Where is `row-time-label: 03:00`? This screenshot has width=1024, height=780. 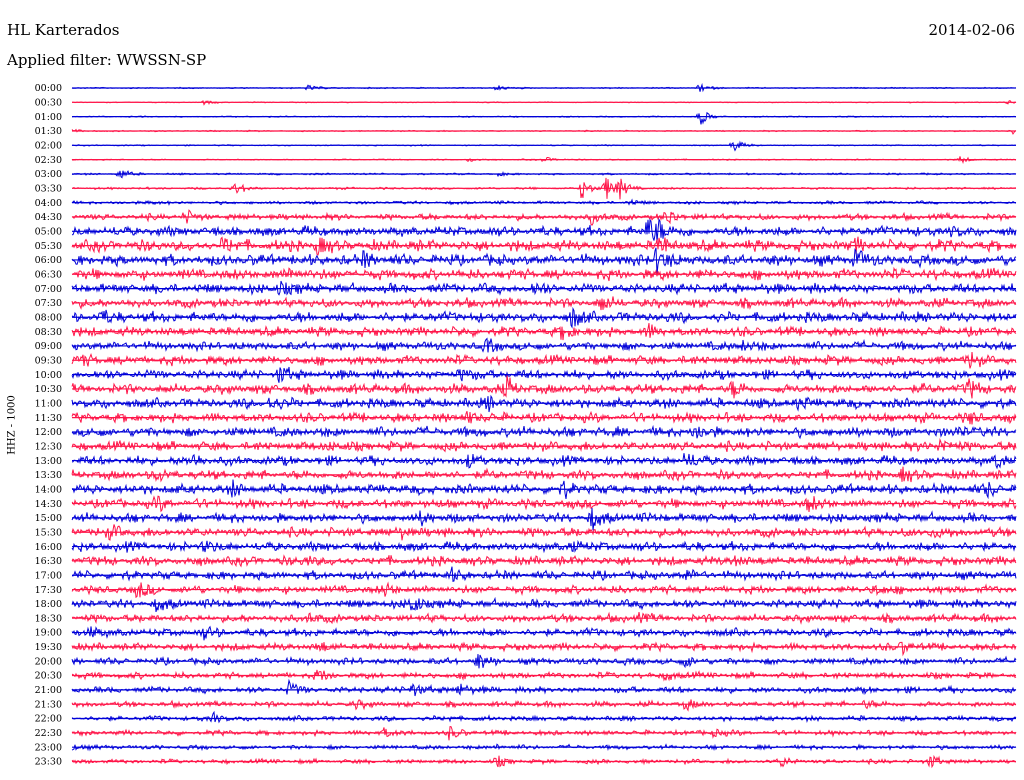 row-time-label: 03:00 is located at coordinates (48, 174).